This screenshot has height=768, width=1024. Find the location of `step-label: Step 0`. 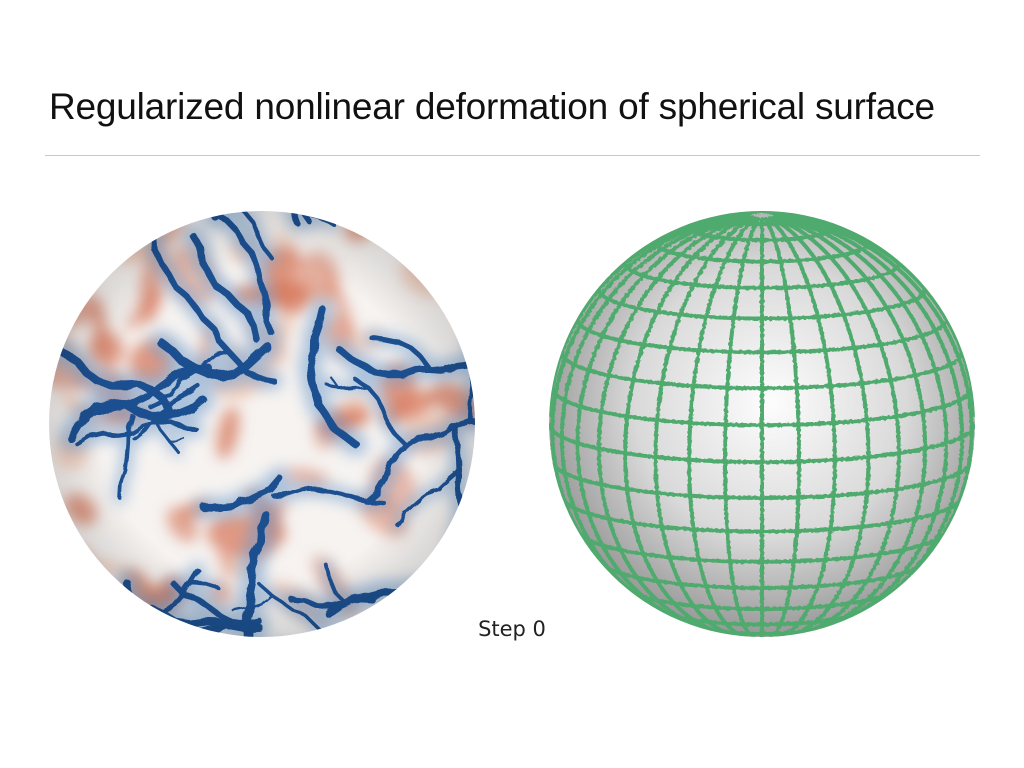

step-label: Step 0 is located at coordinates (512, 629).